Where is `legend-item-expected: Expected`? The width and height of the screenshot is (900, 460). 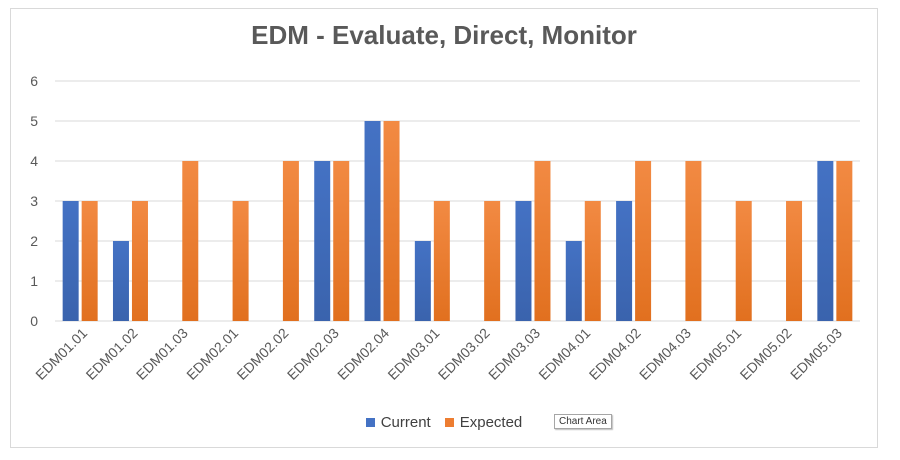
legend-item-expected: Expected is located at coordinates (483, 422).